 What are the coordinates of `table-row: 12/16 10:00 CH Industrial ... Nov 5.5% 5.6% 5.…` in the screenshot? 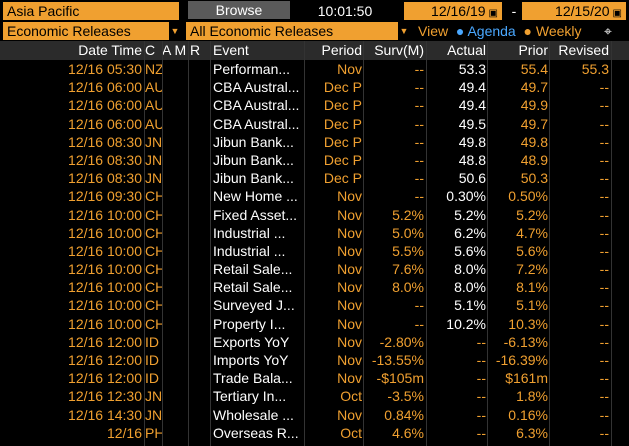 It's located at (314, 251).